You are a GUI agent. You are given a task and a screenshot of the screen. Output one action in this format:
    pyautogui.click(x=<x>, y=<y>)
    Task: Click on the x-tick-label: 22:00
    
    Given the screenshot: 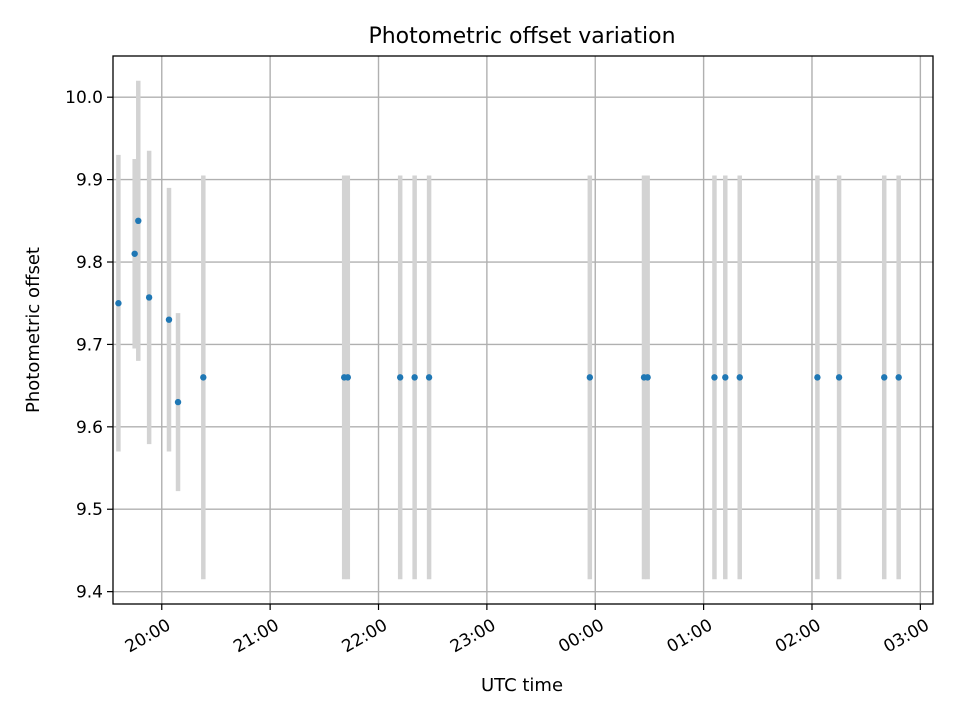 What is the action you would take?
    pyautogui.click(x=365, y=636)
    